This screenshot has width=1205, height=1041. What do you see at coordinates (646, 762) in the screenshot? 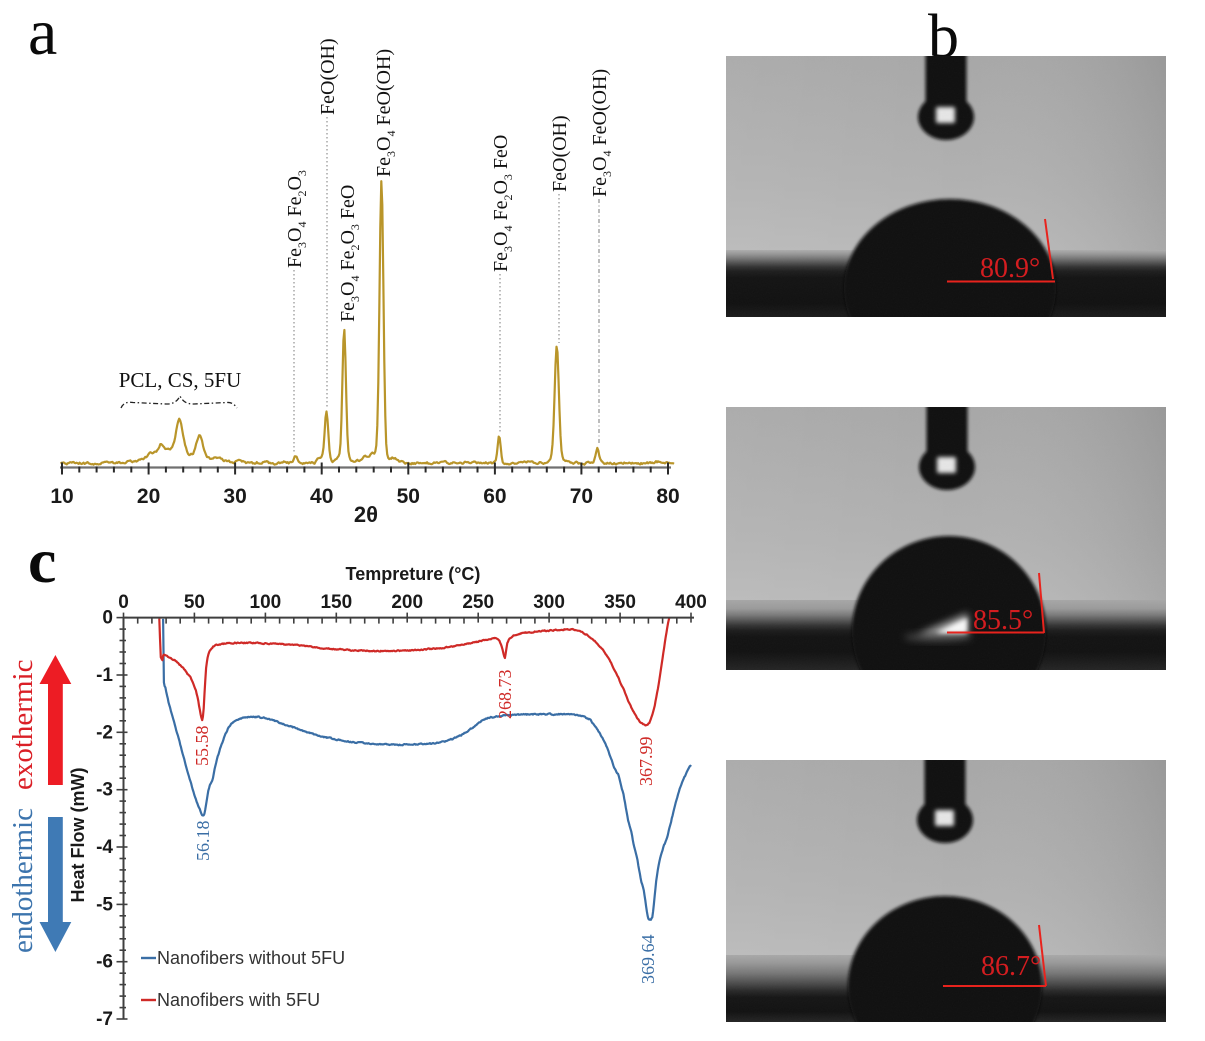
I see `svg-text: 367.99` at bounding box center [646, 762].